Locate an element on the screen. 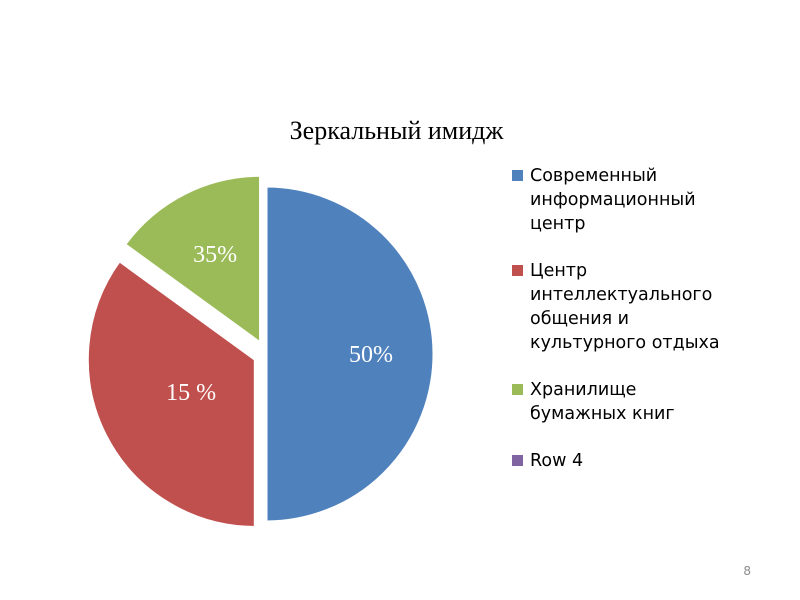 The width and height of the screenshot is (800, 600). legend-item-3: Хранилище бумажных книг is located at coordinates (647, 402).